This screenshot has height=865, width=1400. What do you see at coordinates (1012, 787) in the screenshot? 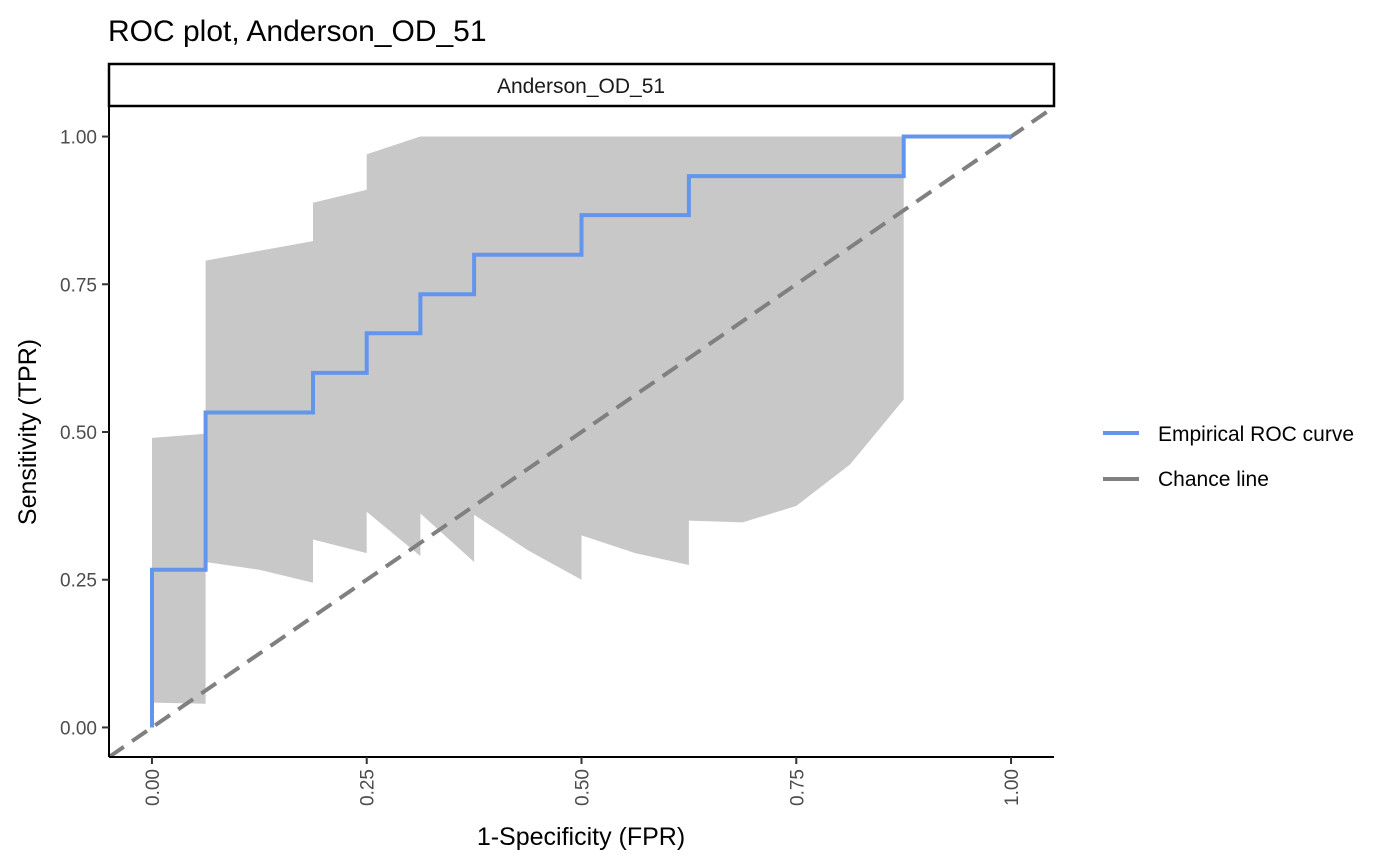
I see `x-tick-label: 1.00` at bounding box center [1012, 787].